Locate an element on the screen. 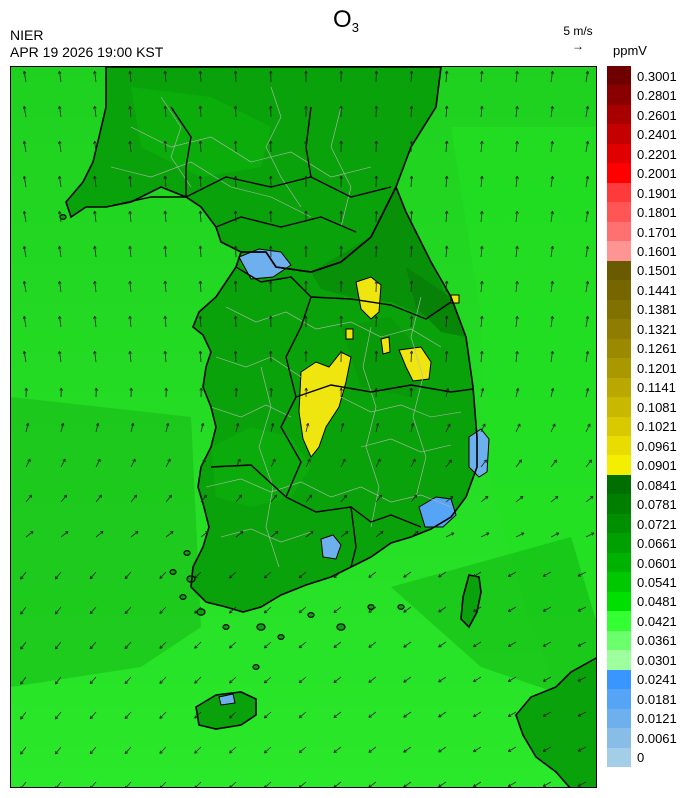 Image resolution: width=692 pixels, height=798 pixels. legend-label: 0.0361 is located at coordinates (657, 641).